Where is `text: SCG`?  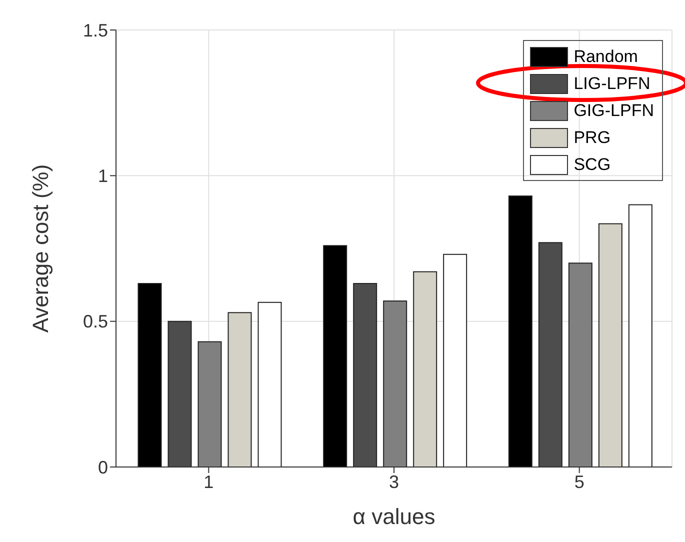 text: SCG is located at coordinates (592, 164).